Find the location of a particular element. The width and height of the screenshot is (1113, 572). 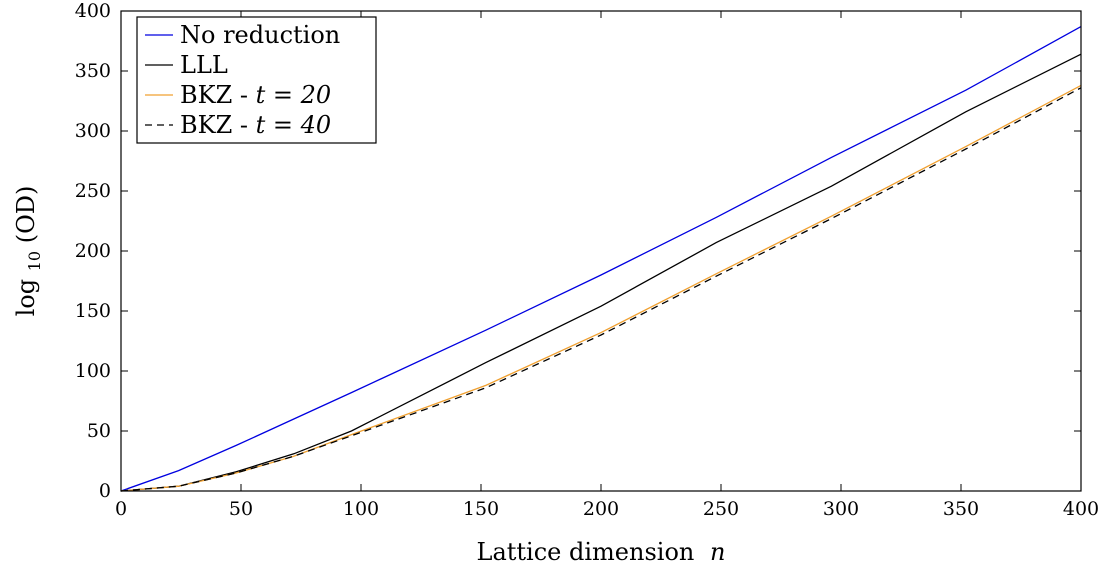

legend-label-3: BKZ - t = 20 is located at coordinates (255, 95).